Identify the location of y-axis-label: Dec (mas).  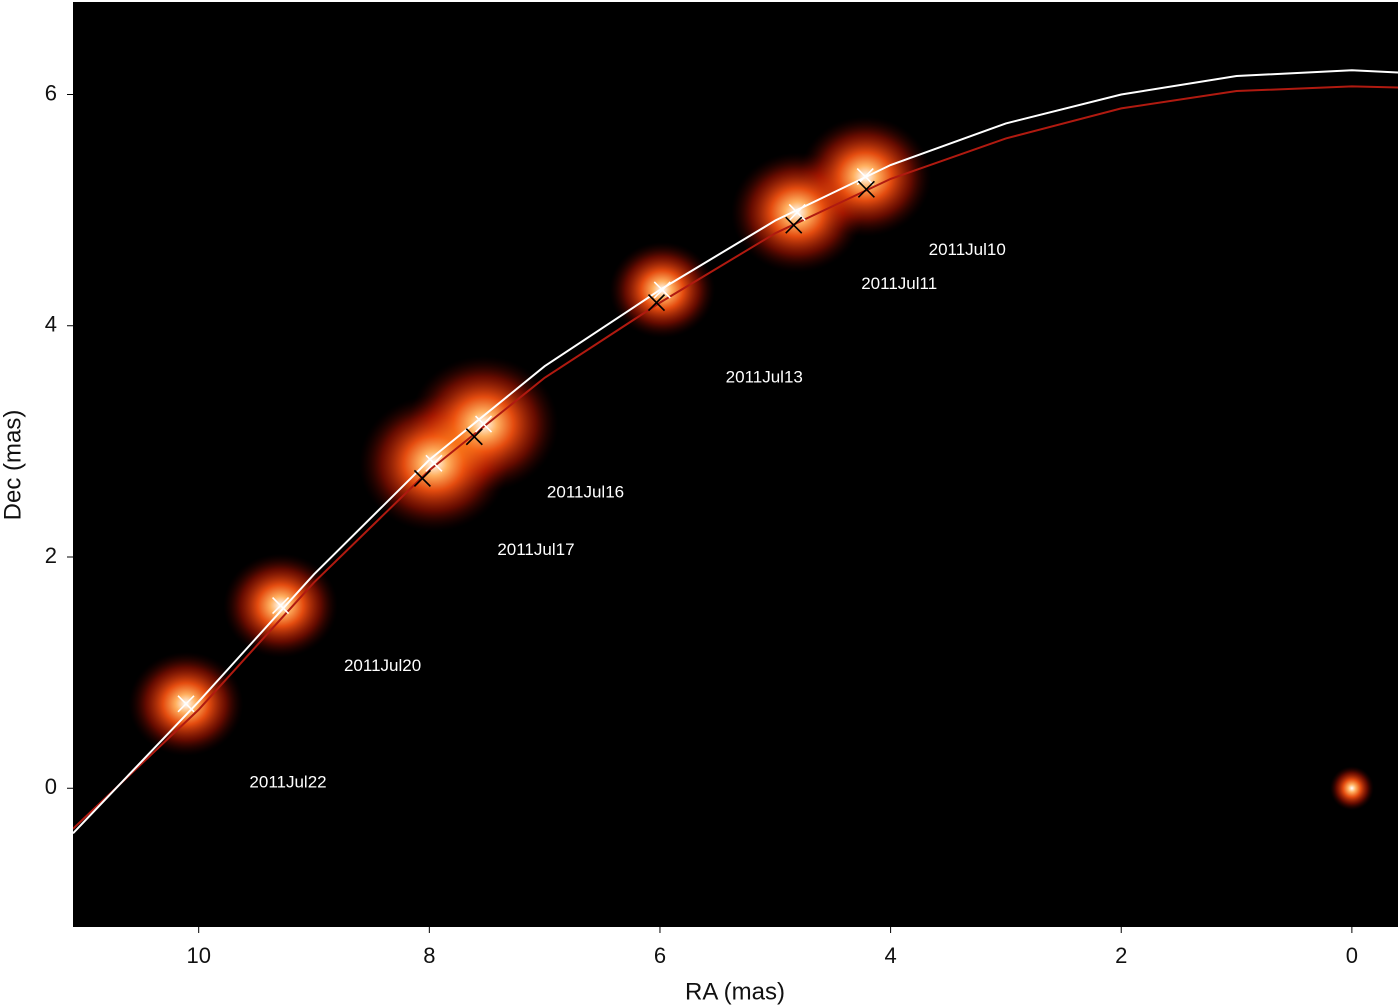
(13, 465).